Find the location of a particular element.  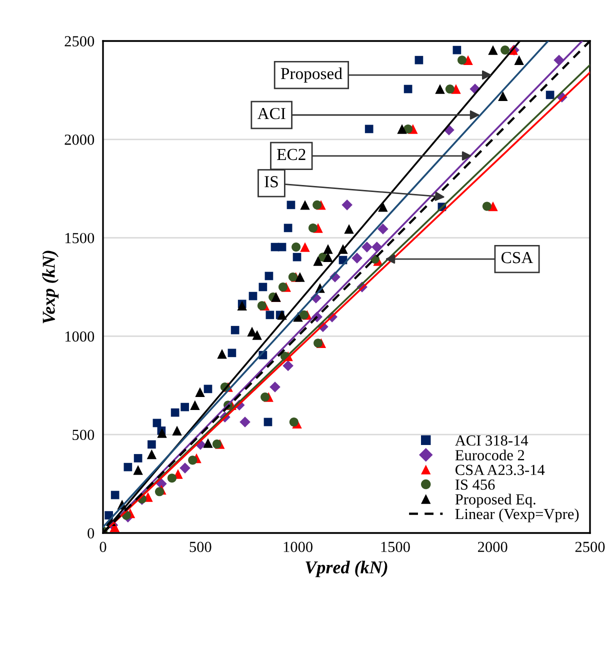

x-tick-label: 1000 is located at coordinates (298, 547).